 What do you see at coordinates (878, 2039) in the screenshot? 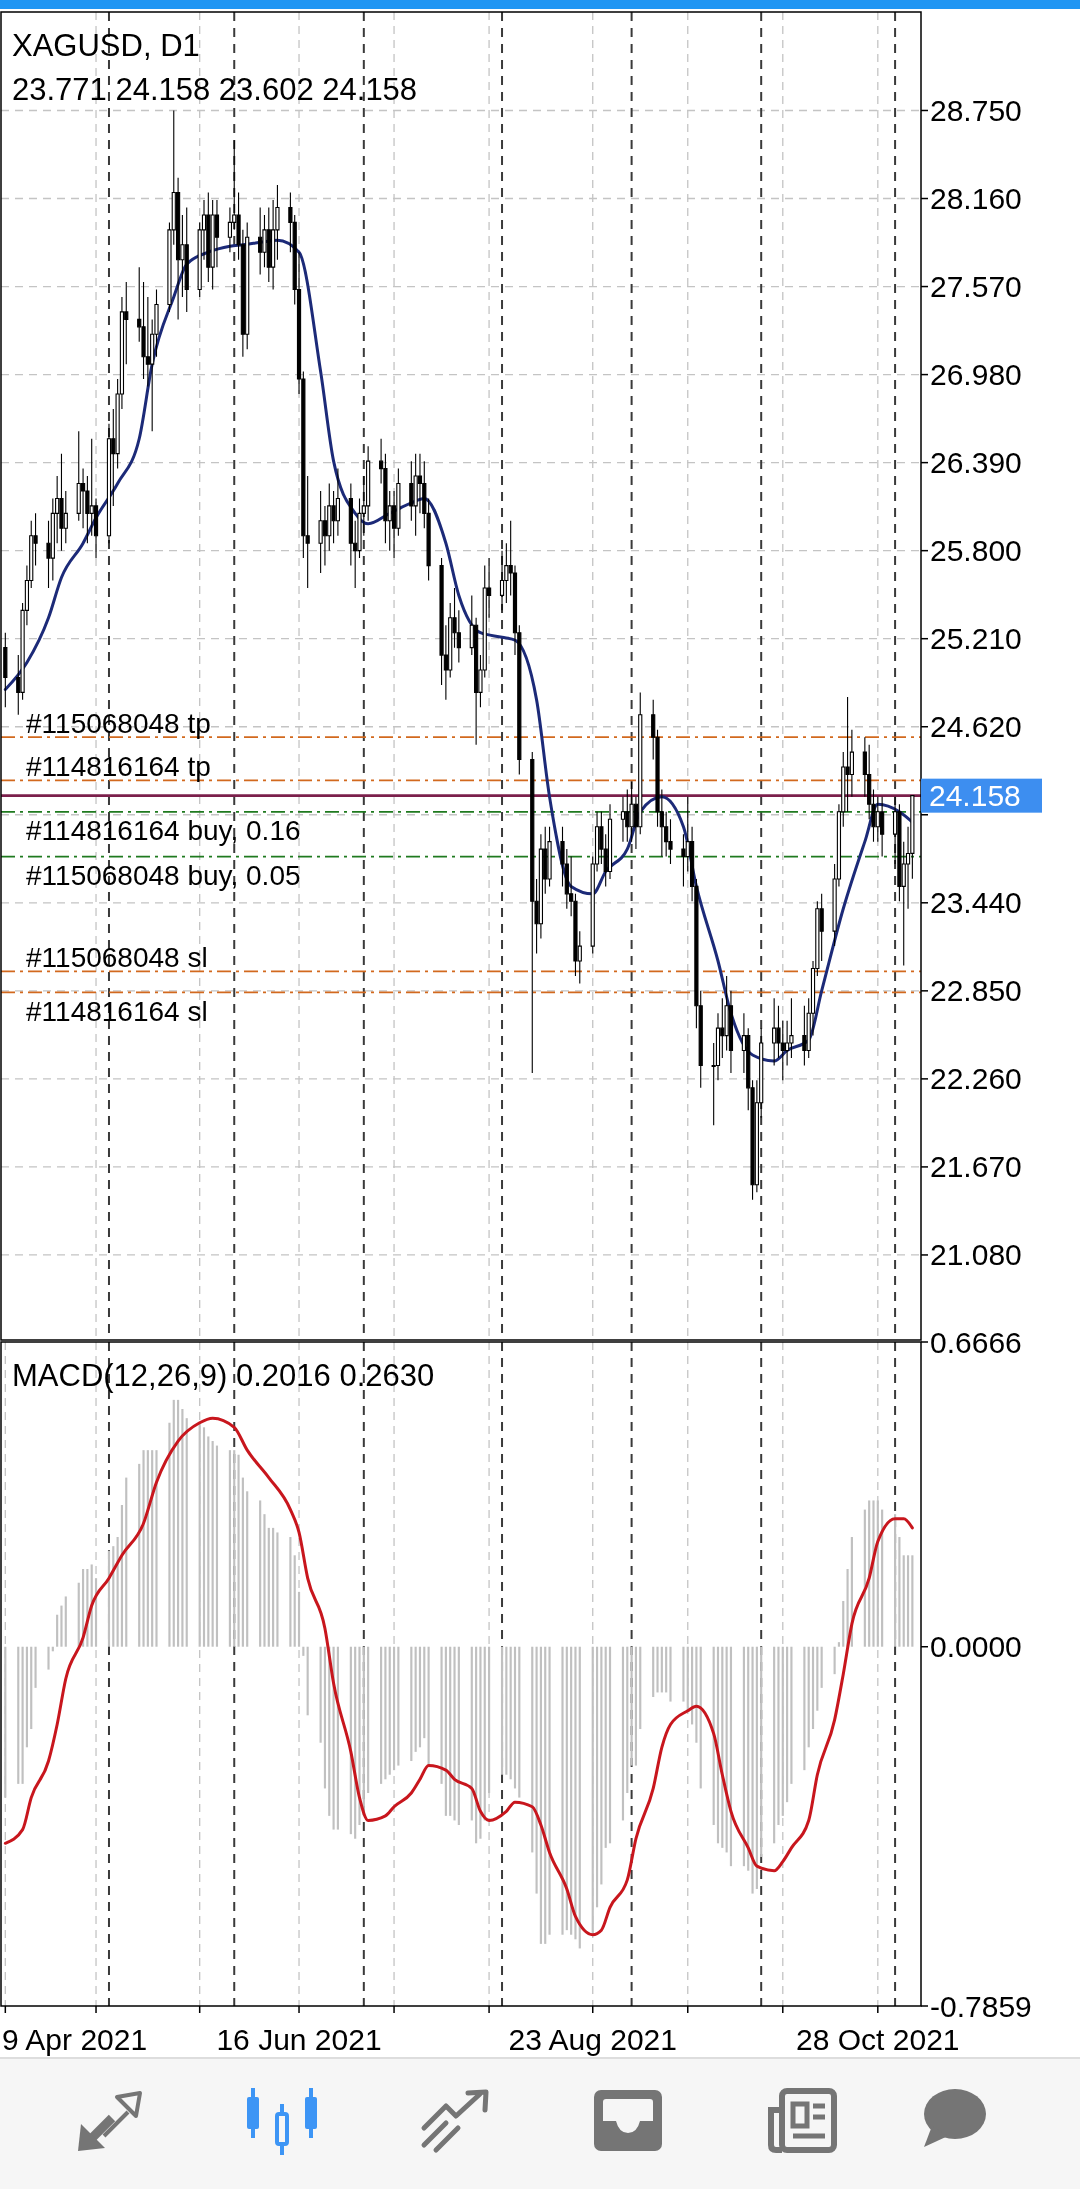
I see `x-tick-label: 28 Oct 2021` at bounding box center [878, 2039].